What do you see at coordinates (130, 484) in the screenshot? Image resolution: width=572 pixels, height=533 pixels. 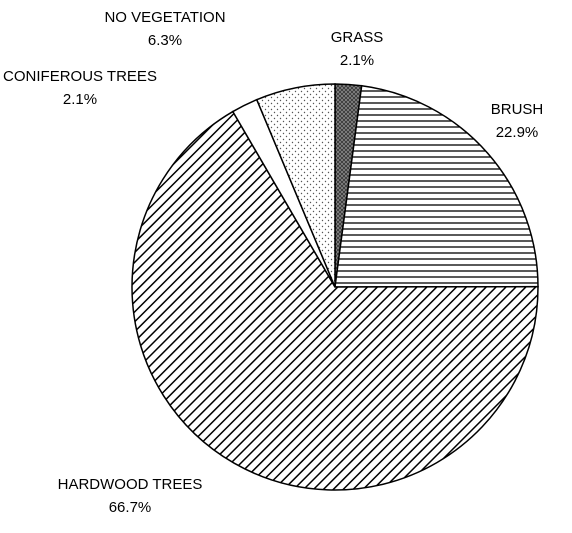 I see `slice-label: HARDWOOD TREES` at bounding box center [130, 484].